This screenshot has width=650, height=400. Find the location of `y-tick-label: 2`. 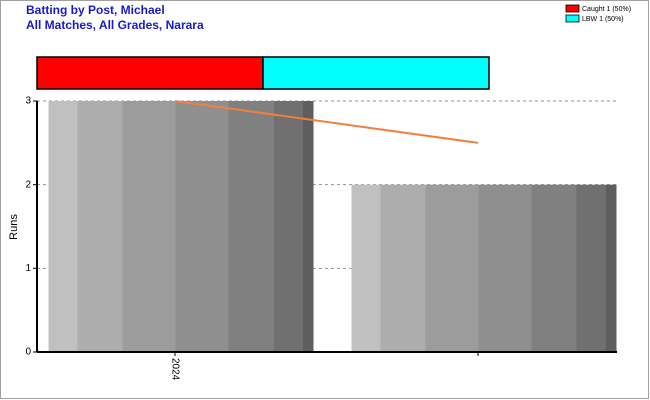

y-tick-label: 2 is located at coordinates (28, 184).